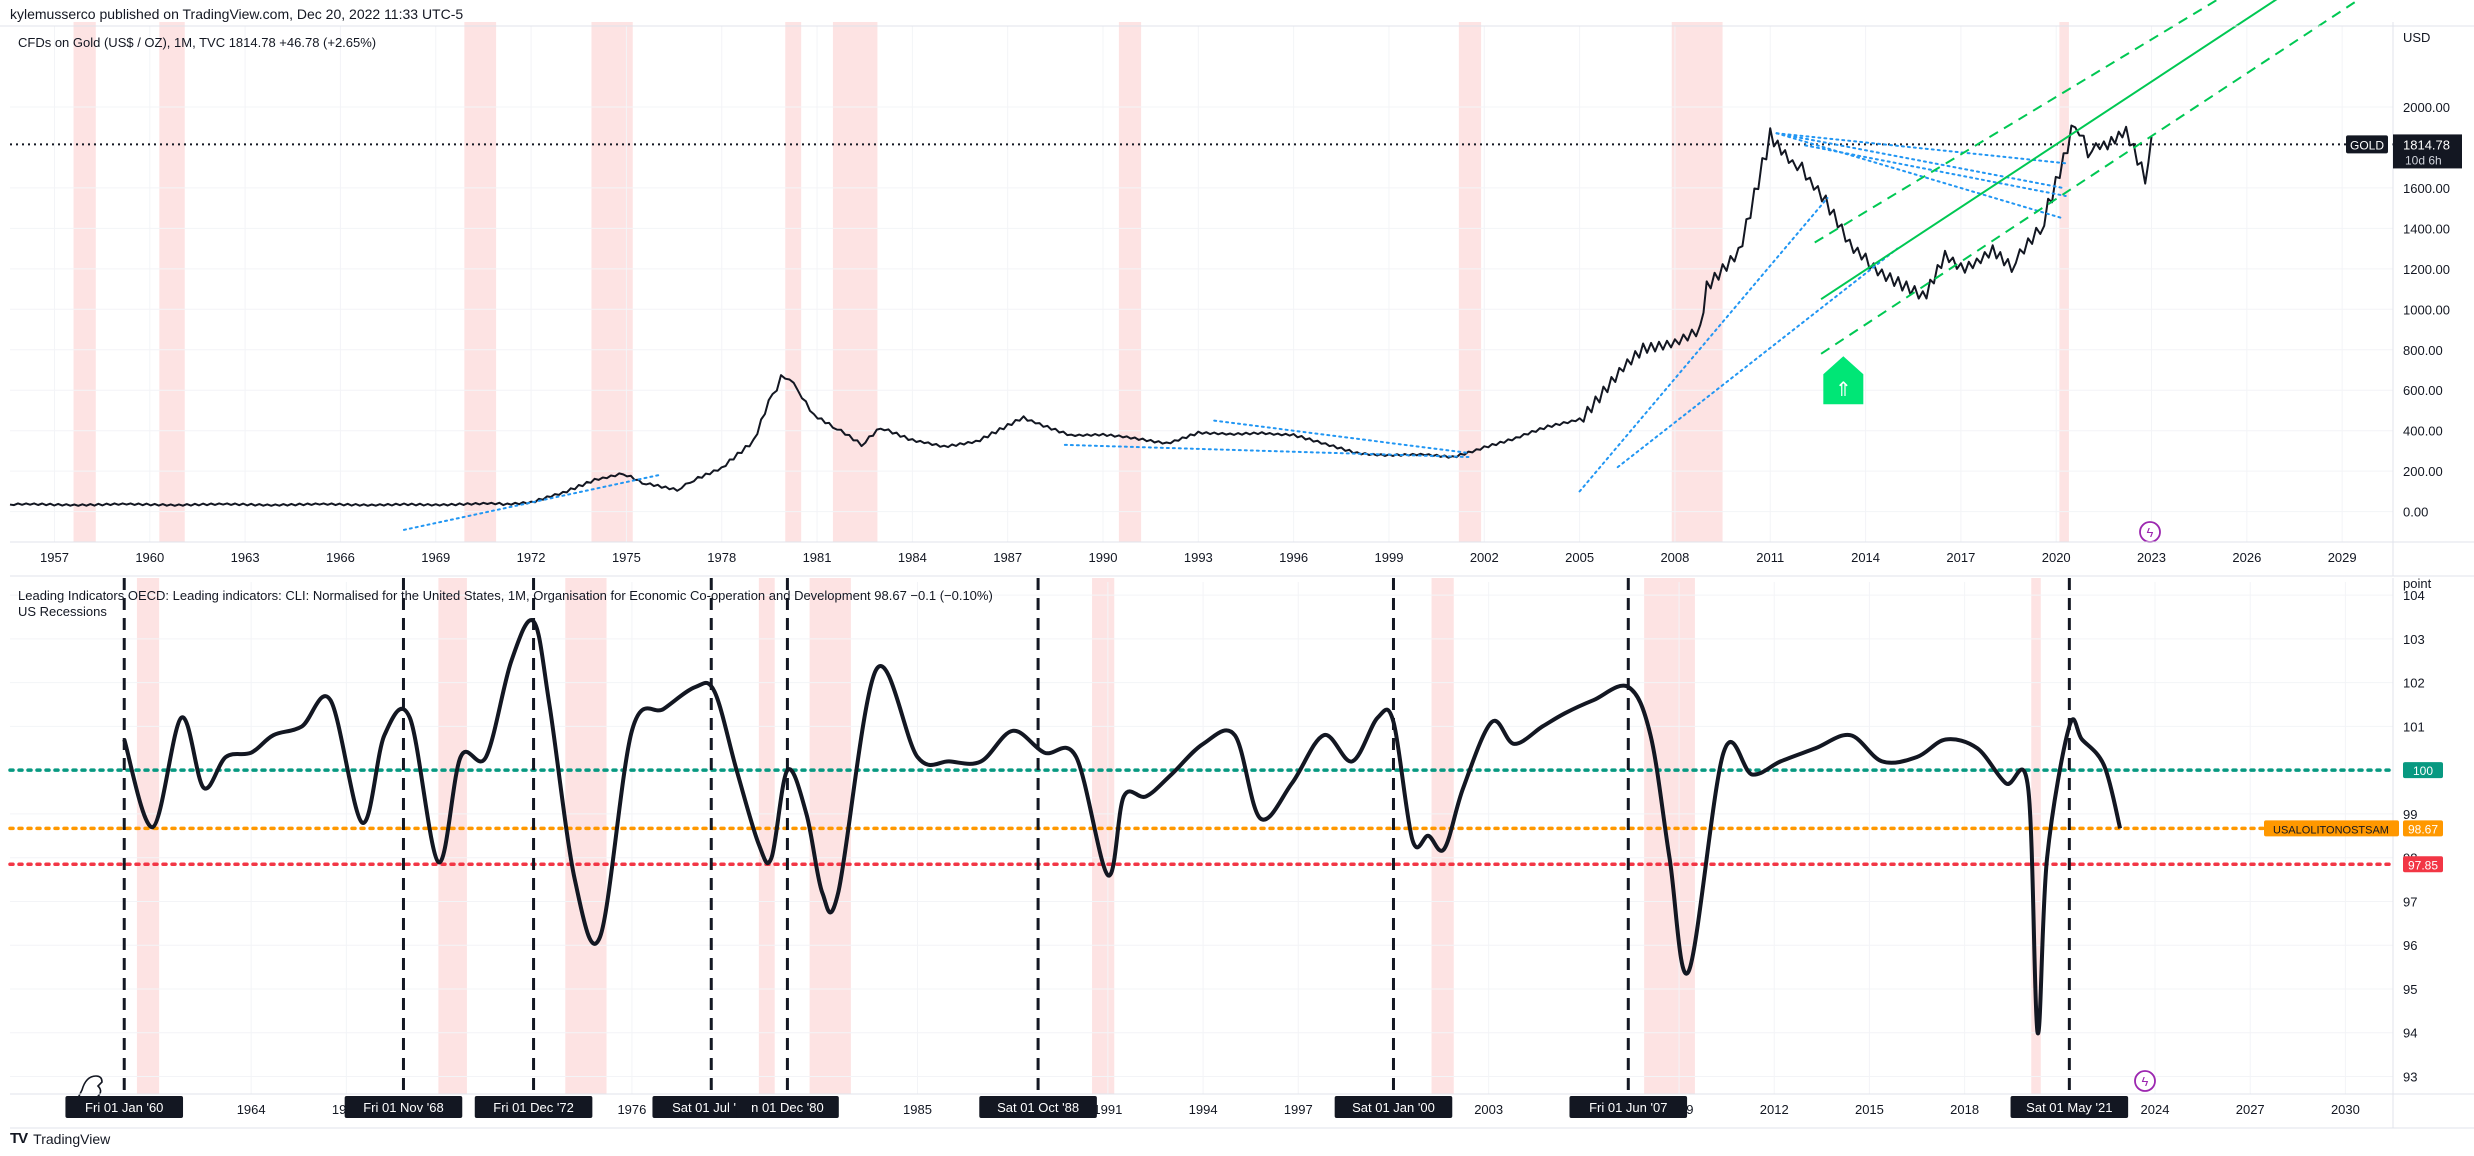  I want to click on y-tick-label: 95, so click(2410, 989).